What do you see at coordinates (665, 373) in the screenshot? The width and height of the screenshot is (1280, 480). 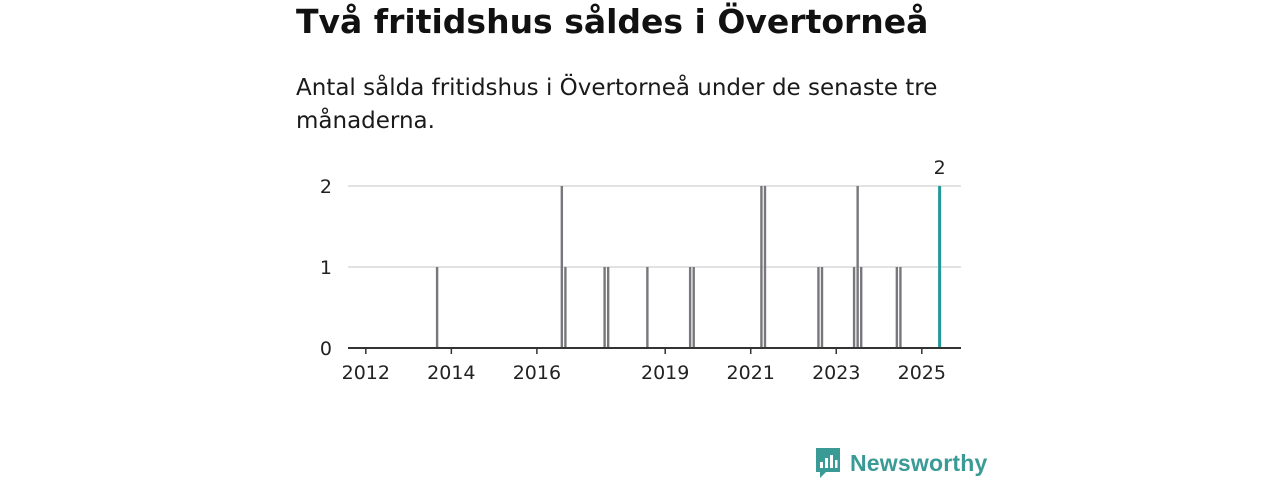 I see `x-tick-label: 2019` at bounding box center [665, 373].